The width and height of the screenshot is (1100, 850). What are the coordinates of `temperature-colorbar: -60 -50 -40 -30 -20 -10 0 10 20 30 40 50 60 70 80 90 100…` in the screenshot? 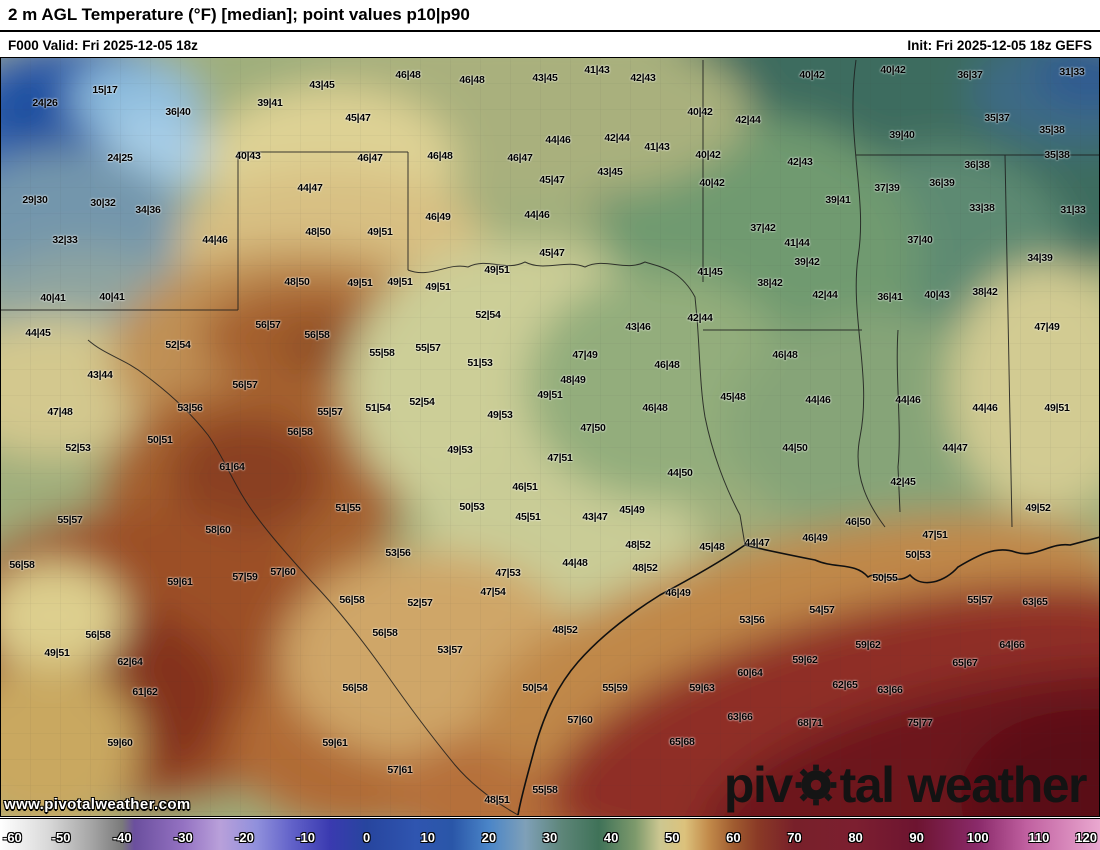 It's located at (550, 834).